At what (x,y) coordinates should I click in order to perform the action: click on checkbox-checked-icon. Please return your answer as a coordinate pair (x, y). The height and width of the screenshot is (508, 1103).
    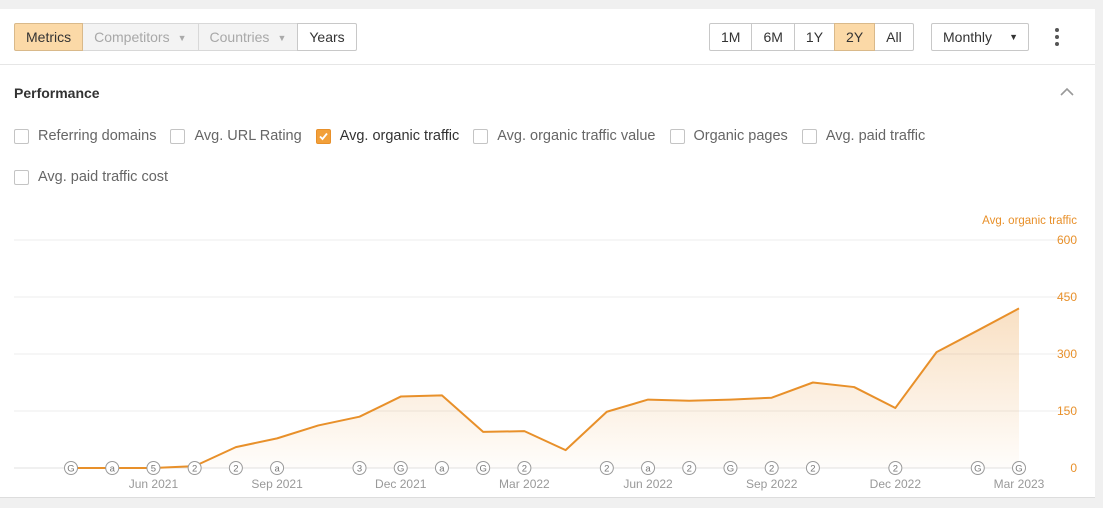
    Looking at the image, I should click on (323, 136).